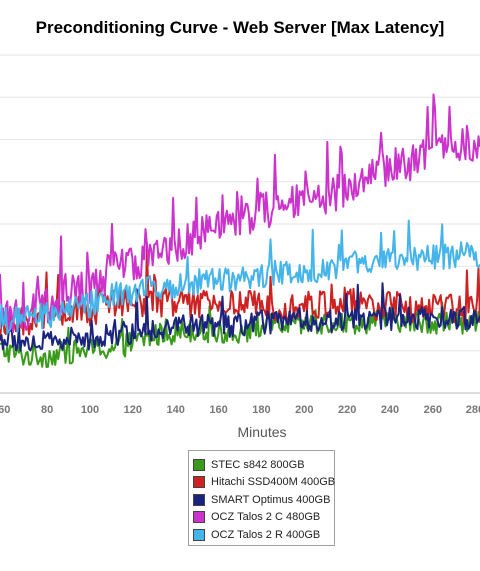 This screenshot has height=571, width=480. I want to click on x-axis-label: Minutes, so click(261, 432).